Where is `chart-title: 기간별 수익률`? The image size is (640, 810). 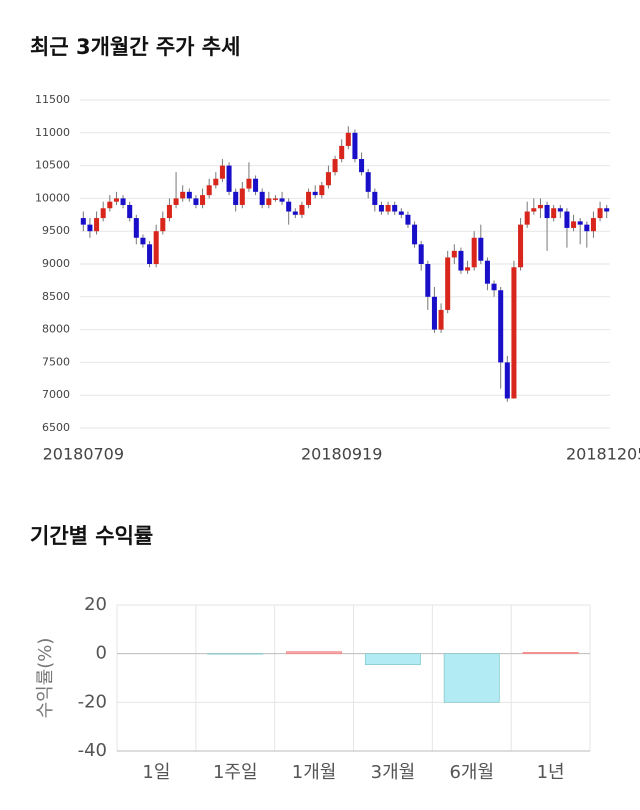
chart-title: 기간별 수익률 is located at coordinates (91, 536).